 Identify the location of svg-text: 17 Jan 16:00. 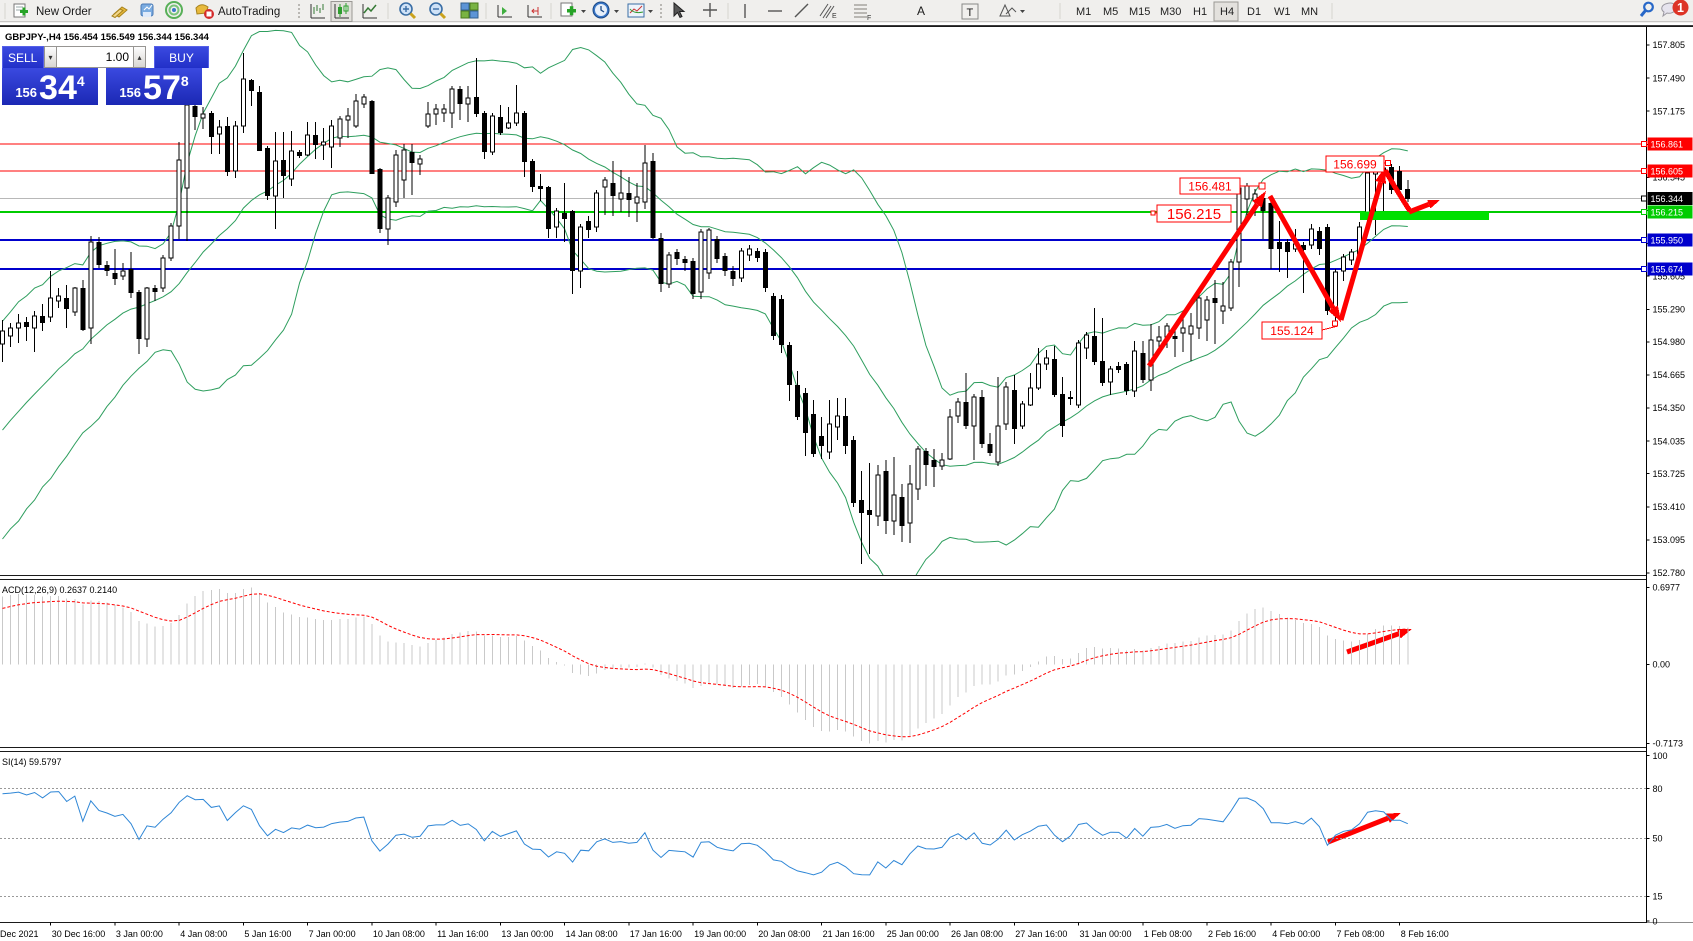
(656, 934).